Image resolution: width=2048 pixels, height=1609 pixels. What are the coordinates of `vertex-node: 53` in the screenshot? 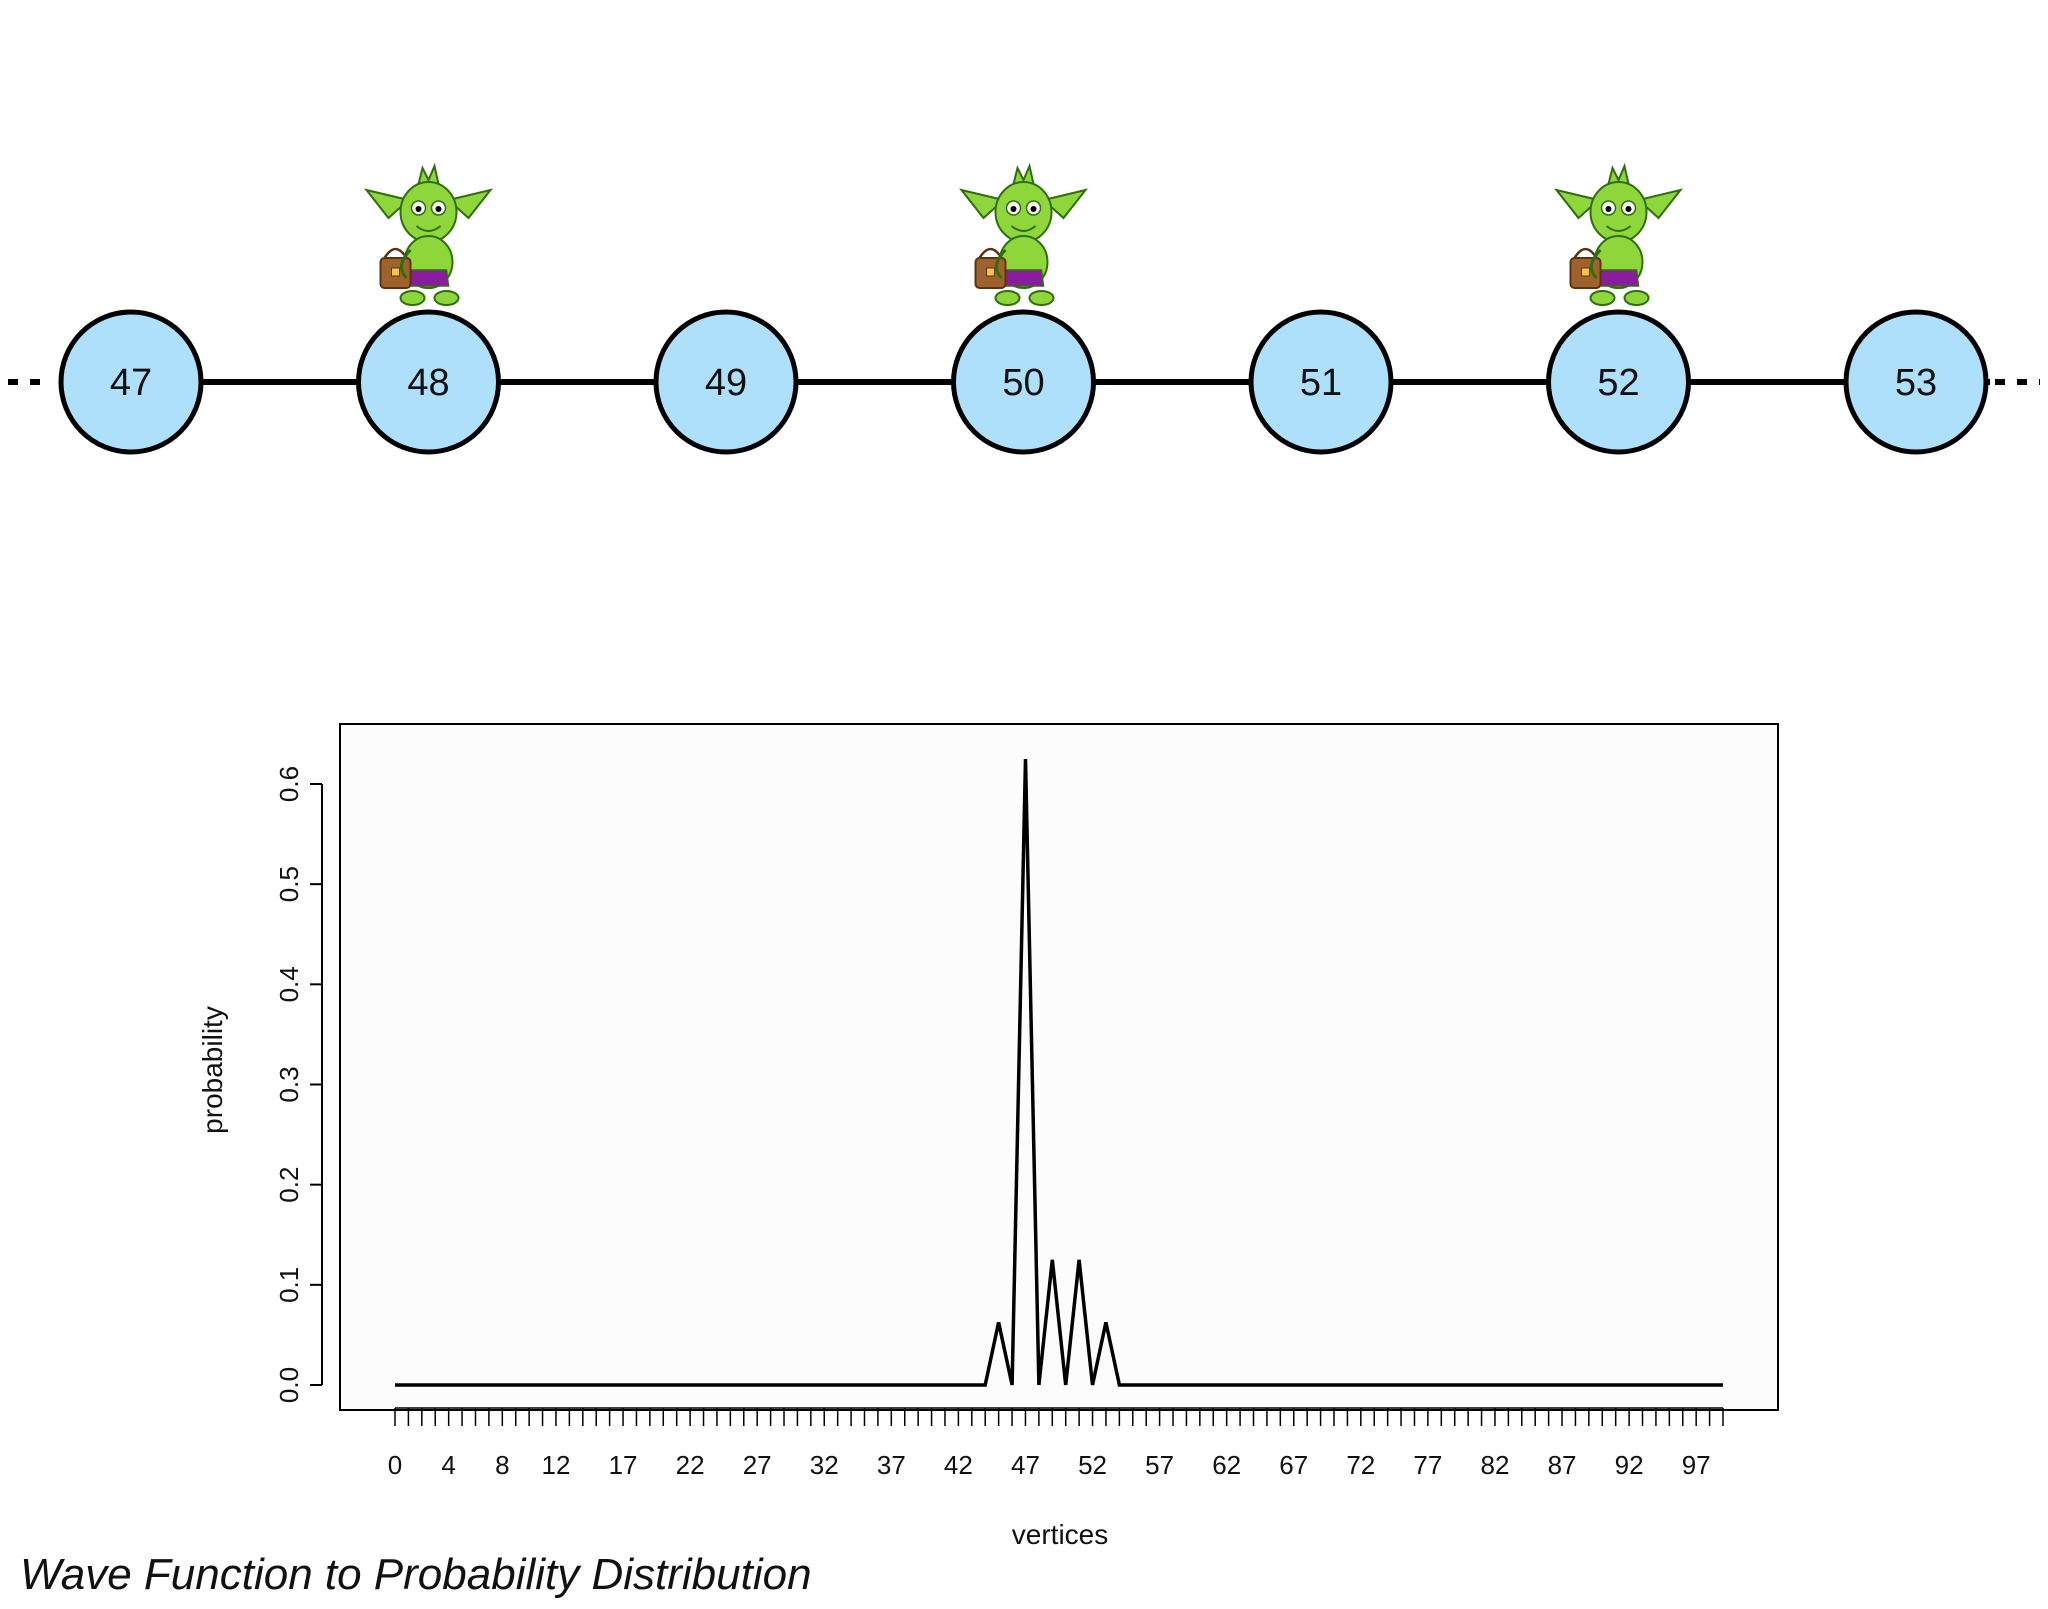 It's located at (1916, 382).